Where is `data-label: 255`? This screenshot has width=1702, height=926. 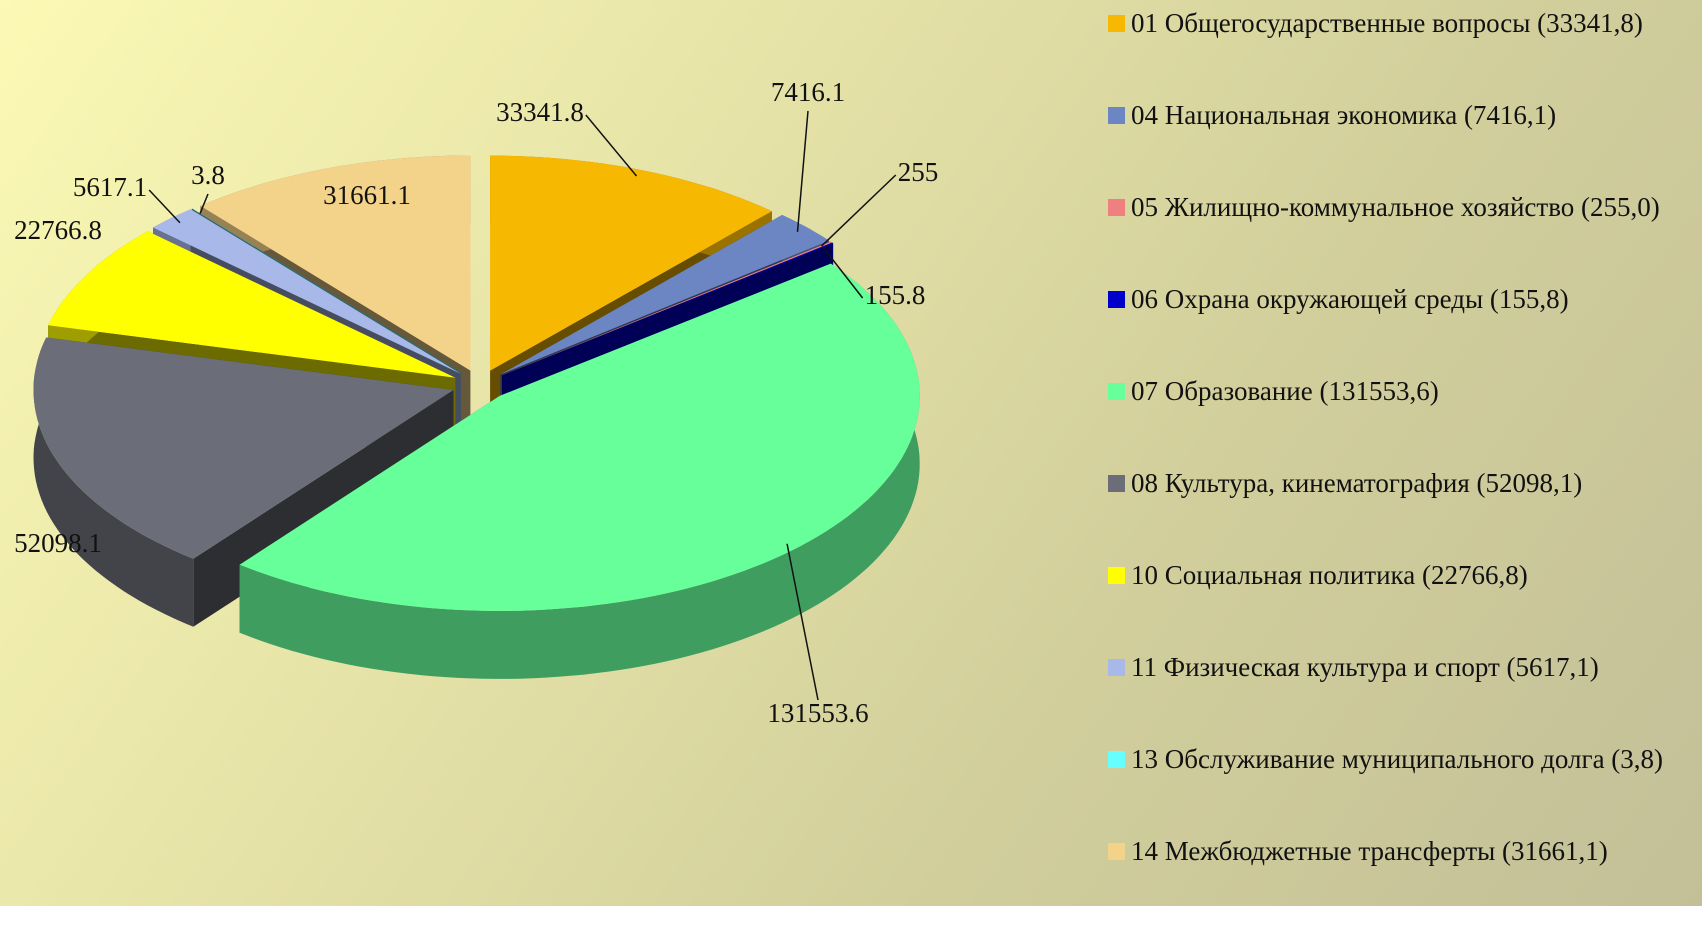
data-label: 255 is located at coordinates (918, 172).